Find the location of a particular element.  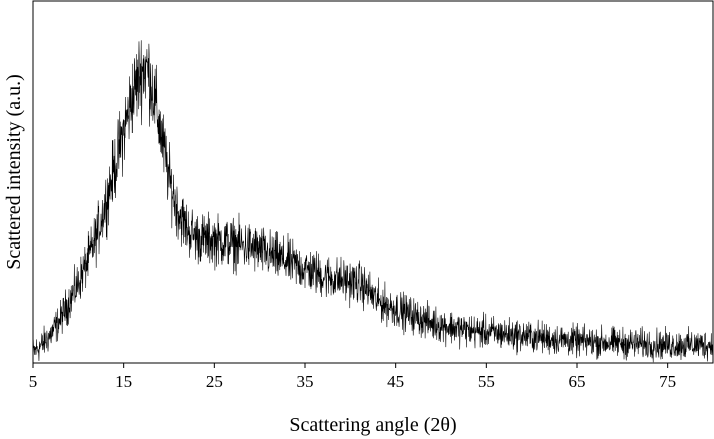

x-tick-label: 75 is located at coordinates (667, 381).